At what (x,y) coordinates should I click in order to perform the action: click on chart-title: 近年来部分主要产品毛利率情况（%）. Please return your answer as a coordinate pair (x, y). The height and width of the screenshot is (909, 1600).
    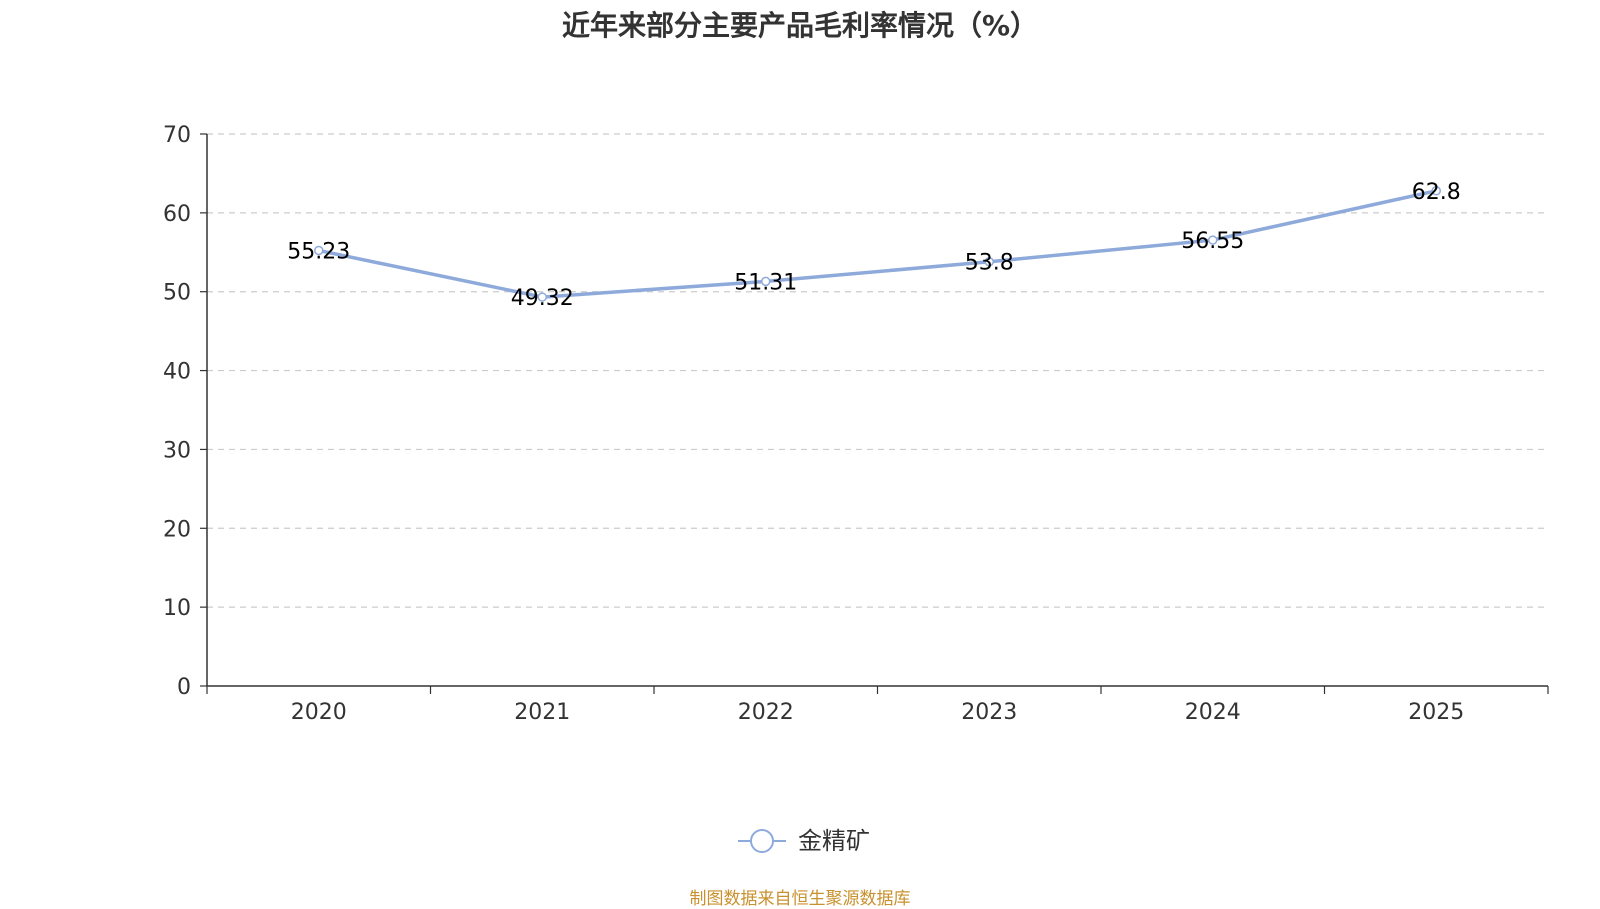
    Looking at the image, I should click on (800, 25).